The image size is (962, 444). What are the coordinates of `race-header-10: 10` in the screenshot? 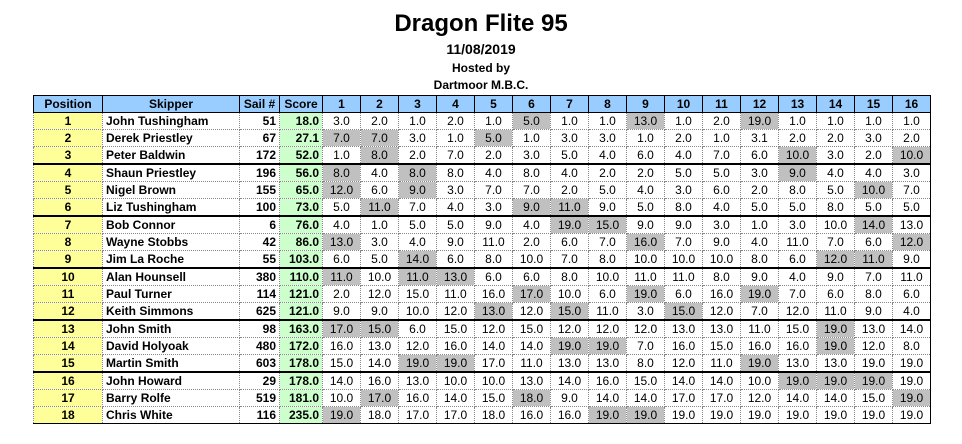 It's located at (683, 104).